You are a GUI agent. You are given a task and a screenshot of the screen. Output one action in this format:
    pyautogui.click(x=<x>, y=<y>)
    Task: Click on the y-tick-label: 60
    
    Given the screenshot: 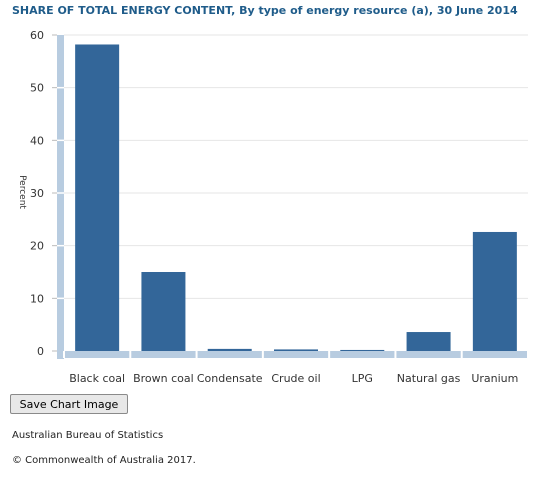 What is the action you would take?
    pyautogui.click(x=37, y=35)
    